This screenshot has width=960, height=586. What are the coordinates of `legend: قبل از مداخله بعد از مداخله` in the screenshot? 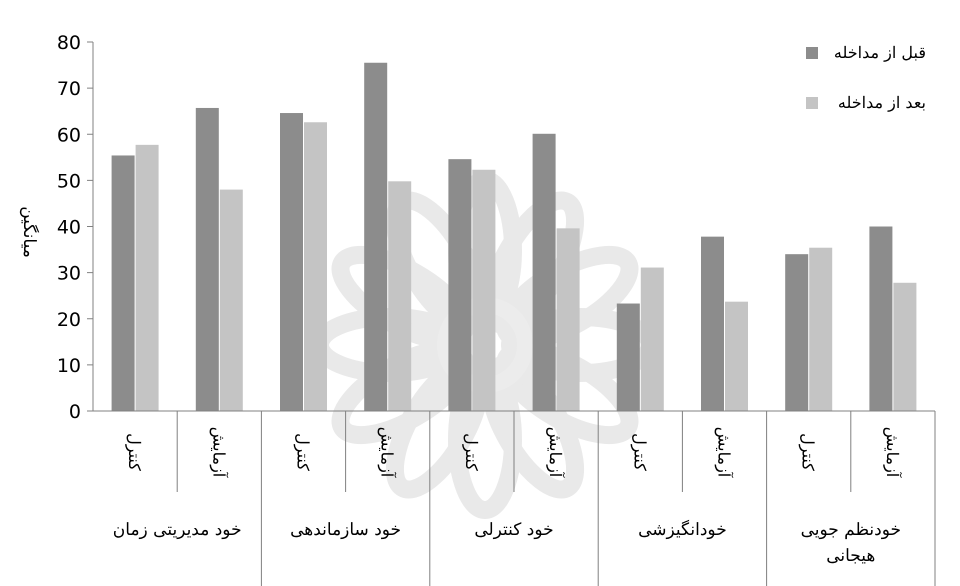 It's located at (866, 77).